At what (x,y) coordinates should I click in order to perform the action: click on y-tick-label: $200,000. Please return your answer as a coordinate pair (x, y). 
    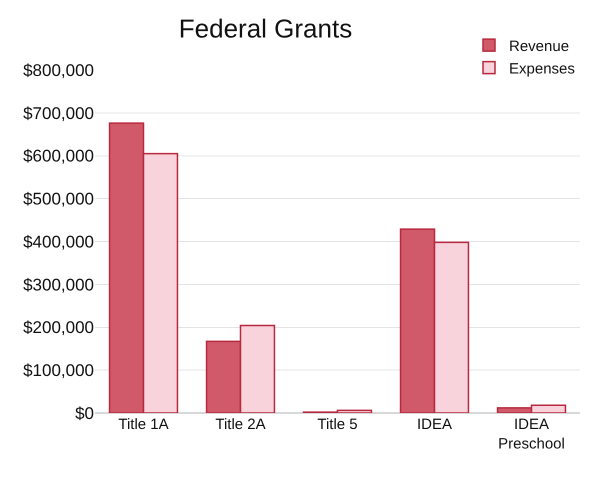
    Looking at the image, I should click on (58, 328).